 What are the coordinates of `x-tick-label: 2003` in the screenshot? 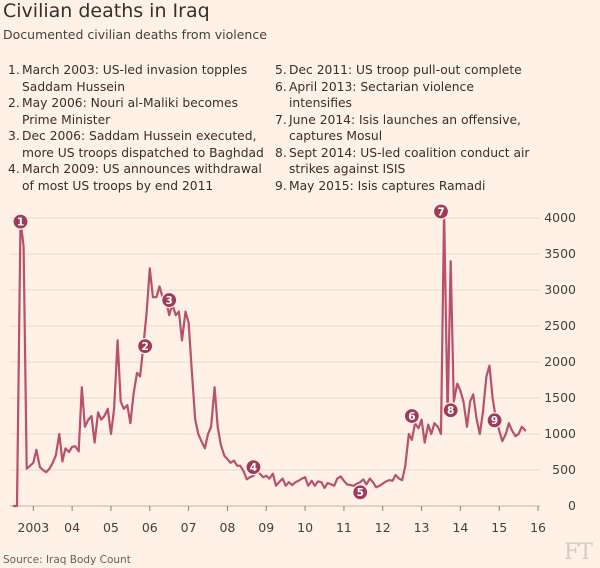 It's located at (33, 527).